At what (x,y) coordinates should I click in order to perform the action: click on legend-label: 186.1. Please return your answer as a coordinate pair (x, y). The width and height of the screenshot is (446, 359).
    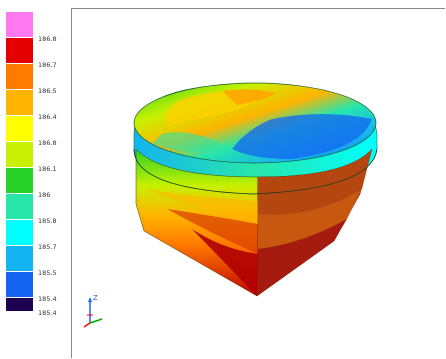
    Looking at the image, I should click on (47, 169).